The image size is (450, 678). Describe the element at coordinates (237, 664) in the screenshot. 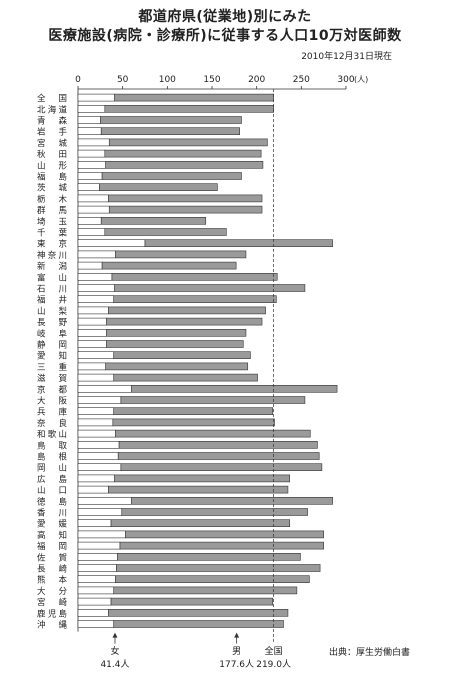

I see `male-average-value: 177.6人` at that location.